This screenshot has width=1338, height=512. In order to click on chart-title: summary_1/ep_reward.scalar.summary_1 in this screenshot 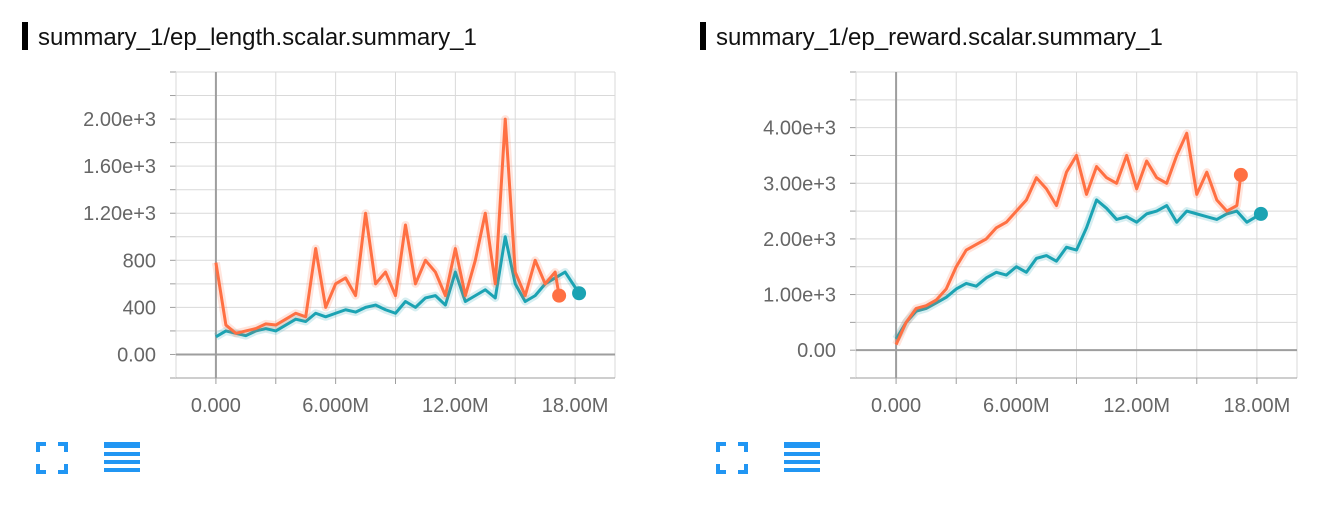, I will do `click(931, 37)`.